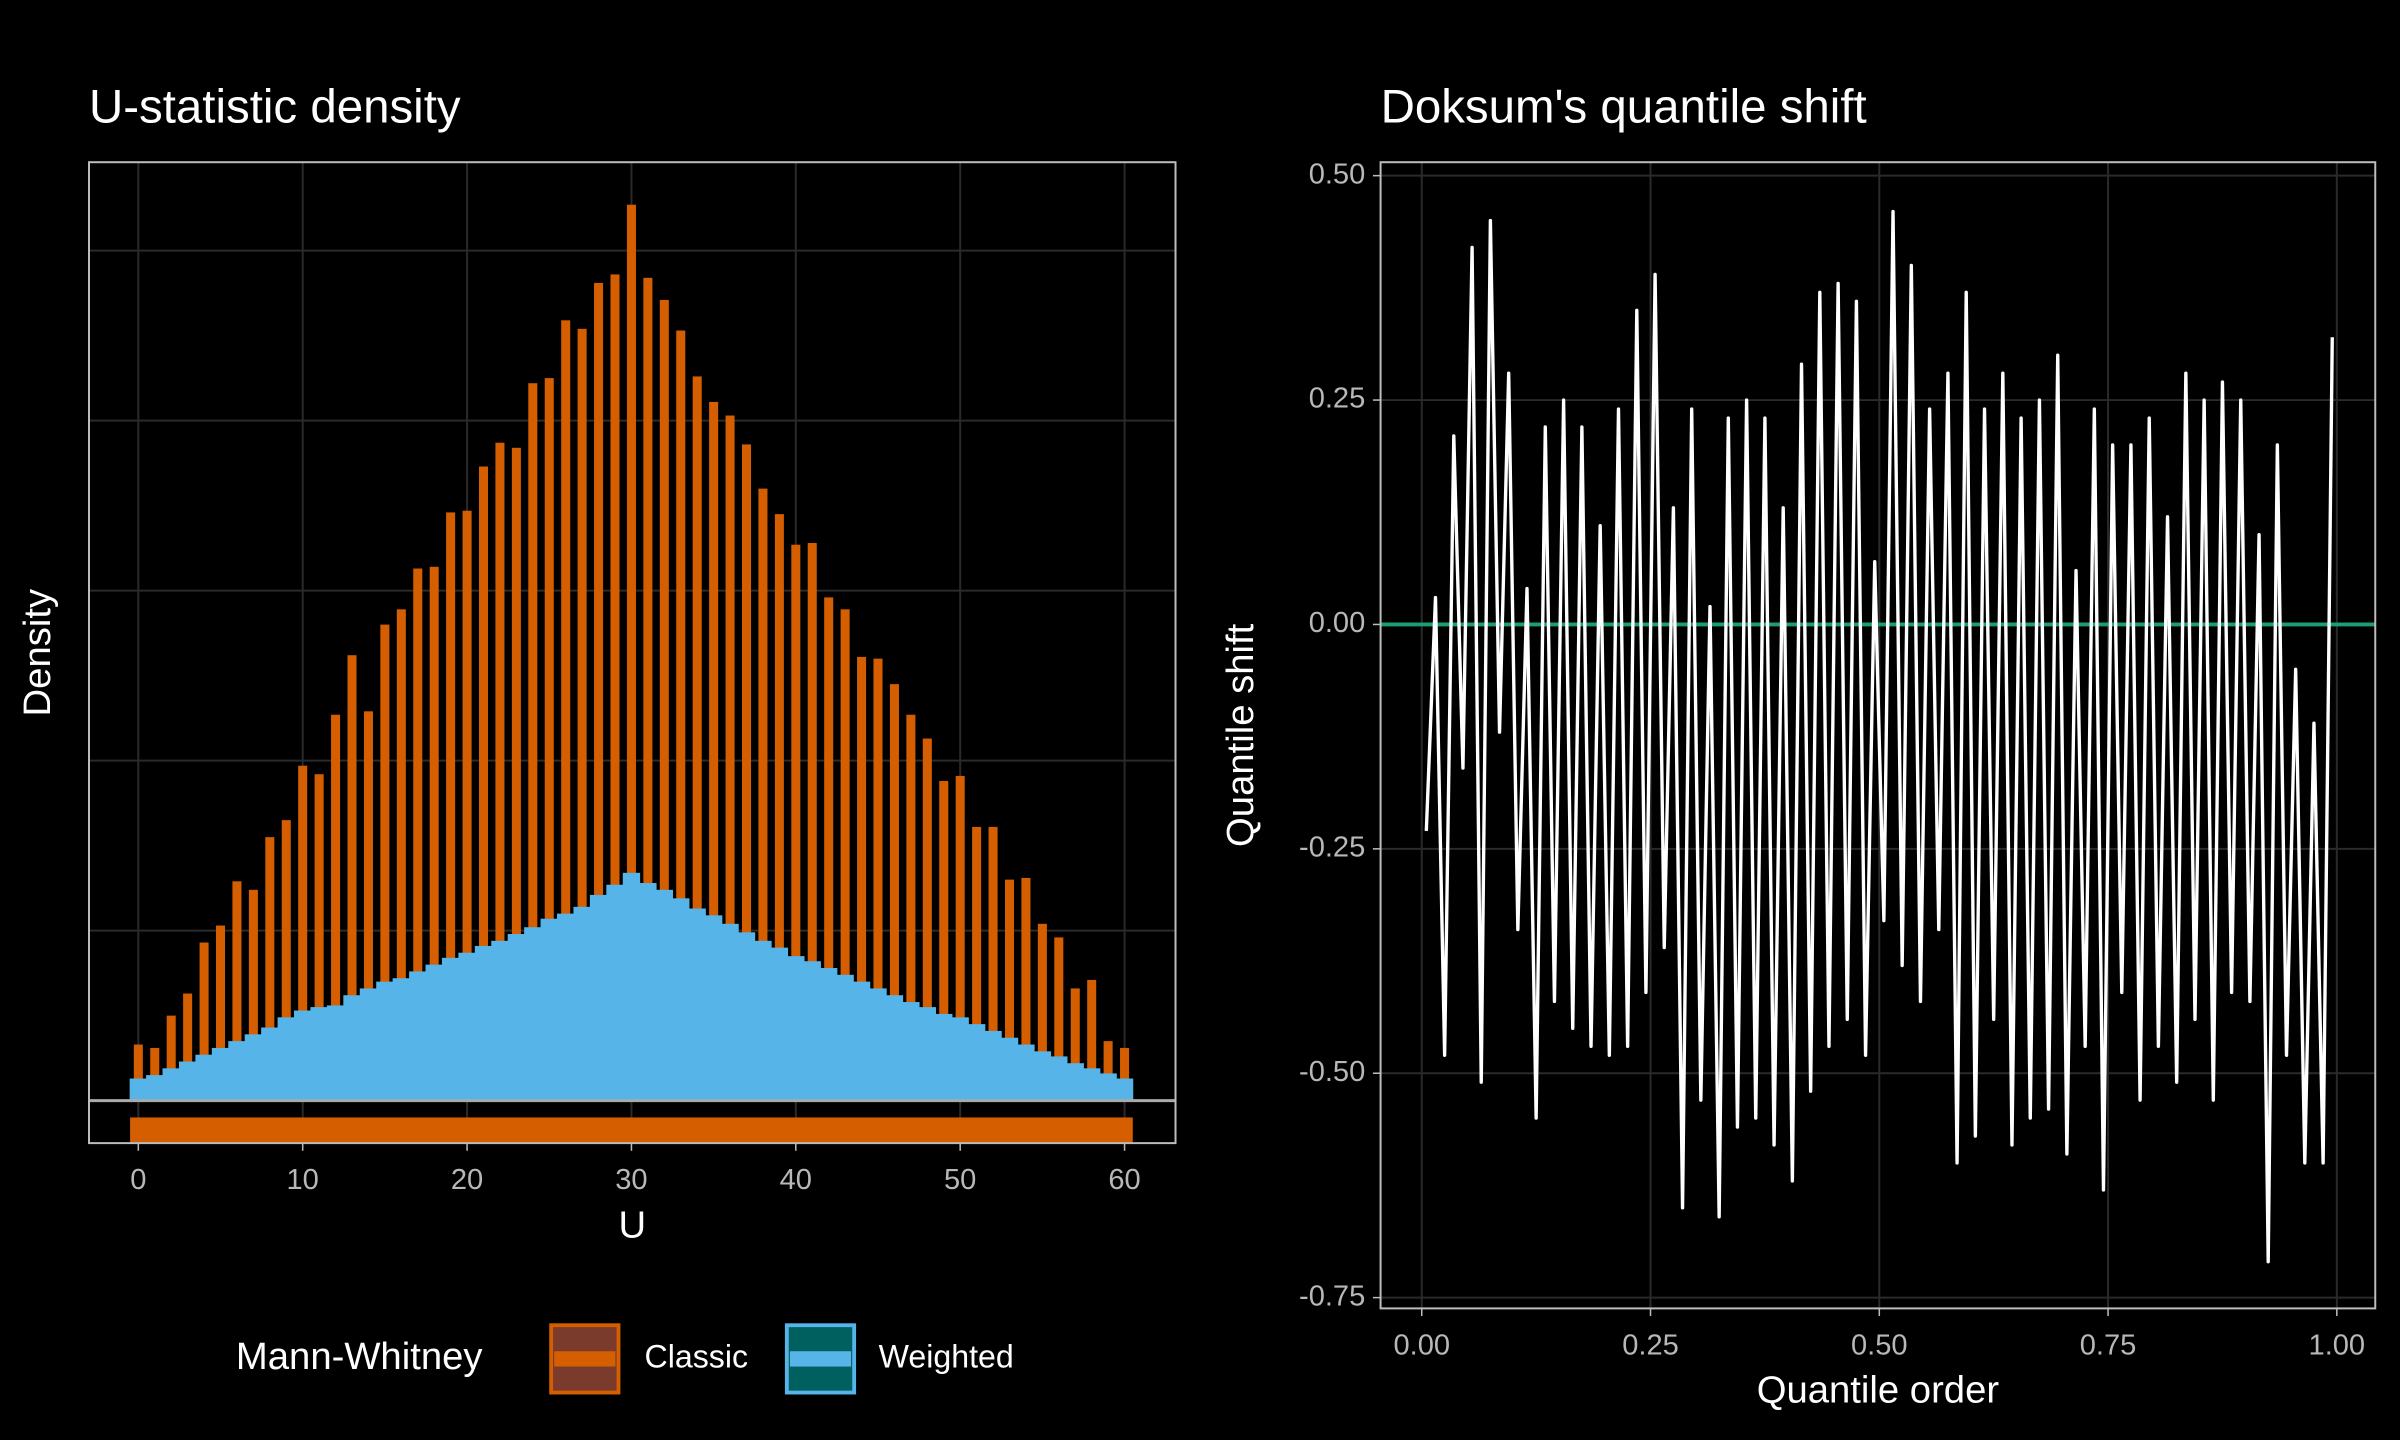  Describe the element at coordinates (1240, 735) in the screenshot. I see `y-axis-title: Quantile shift` at that location.